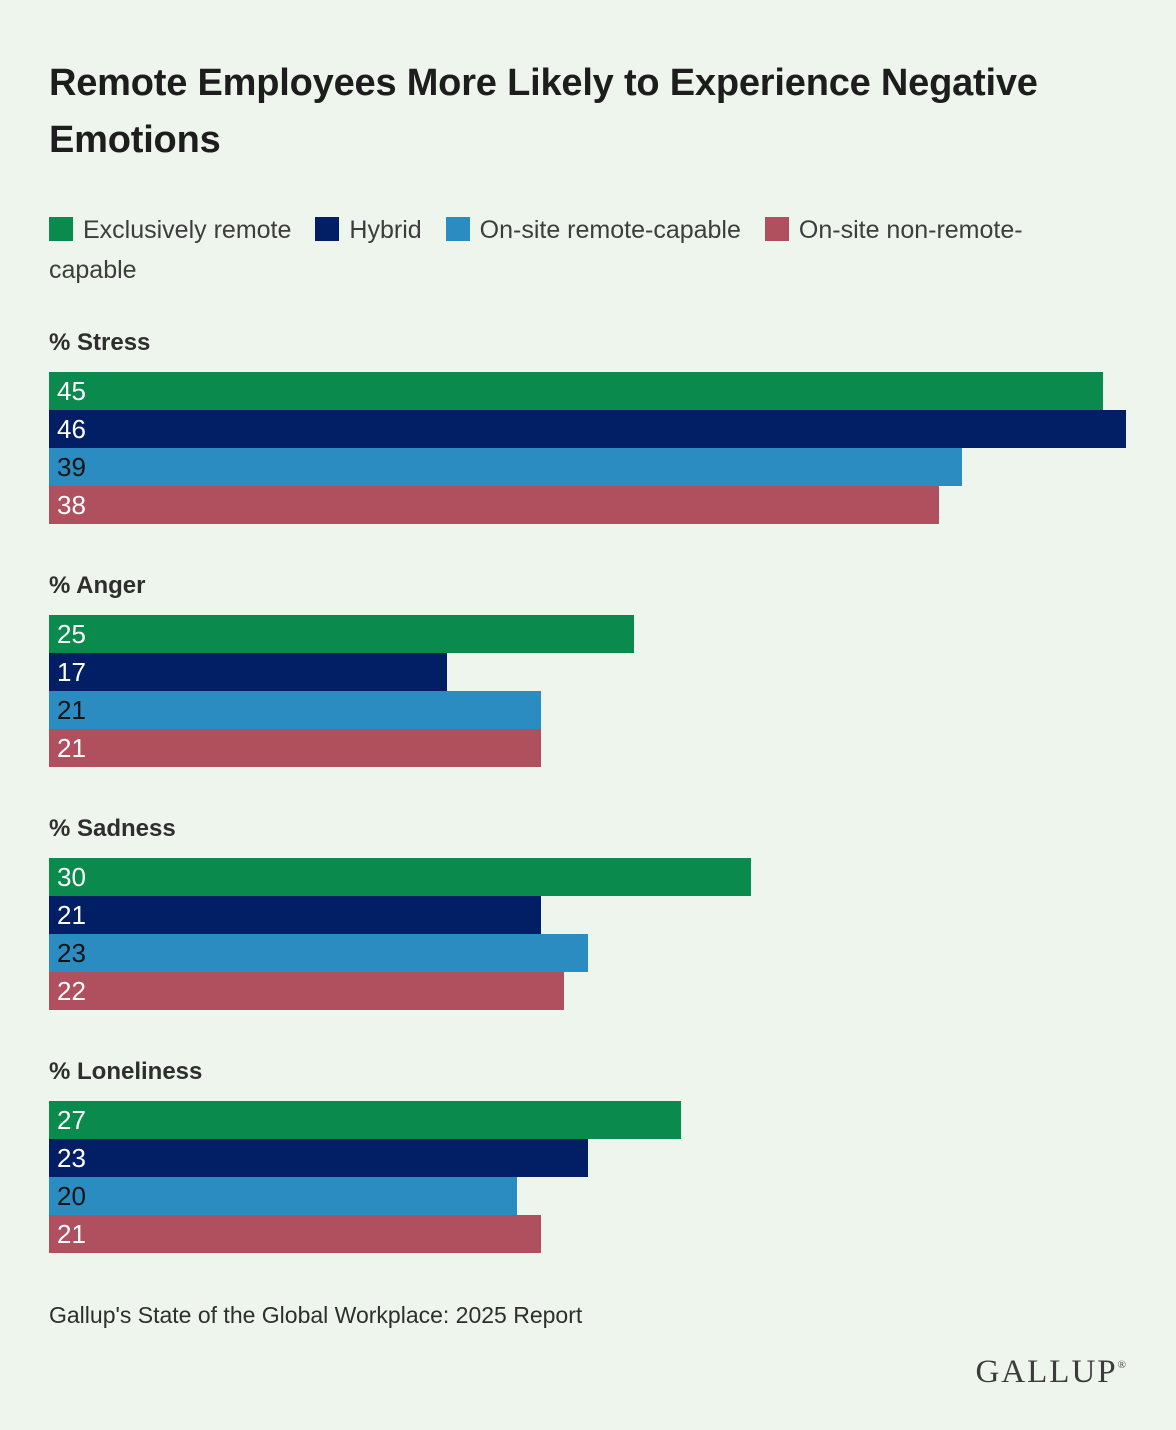 The height and width of the screenshot is (1430, 1176). What do you see at coordinates (1121, 1365) in the screenshot?
I see `registered-mark: ®` at bounding box center [1121, 1365].